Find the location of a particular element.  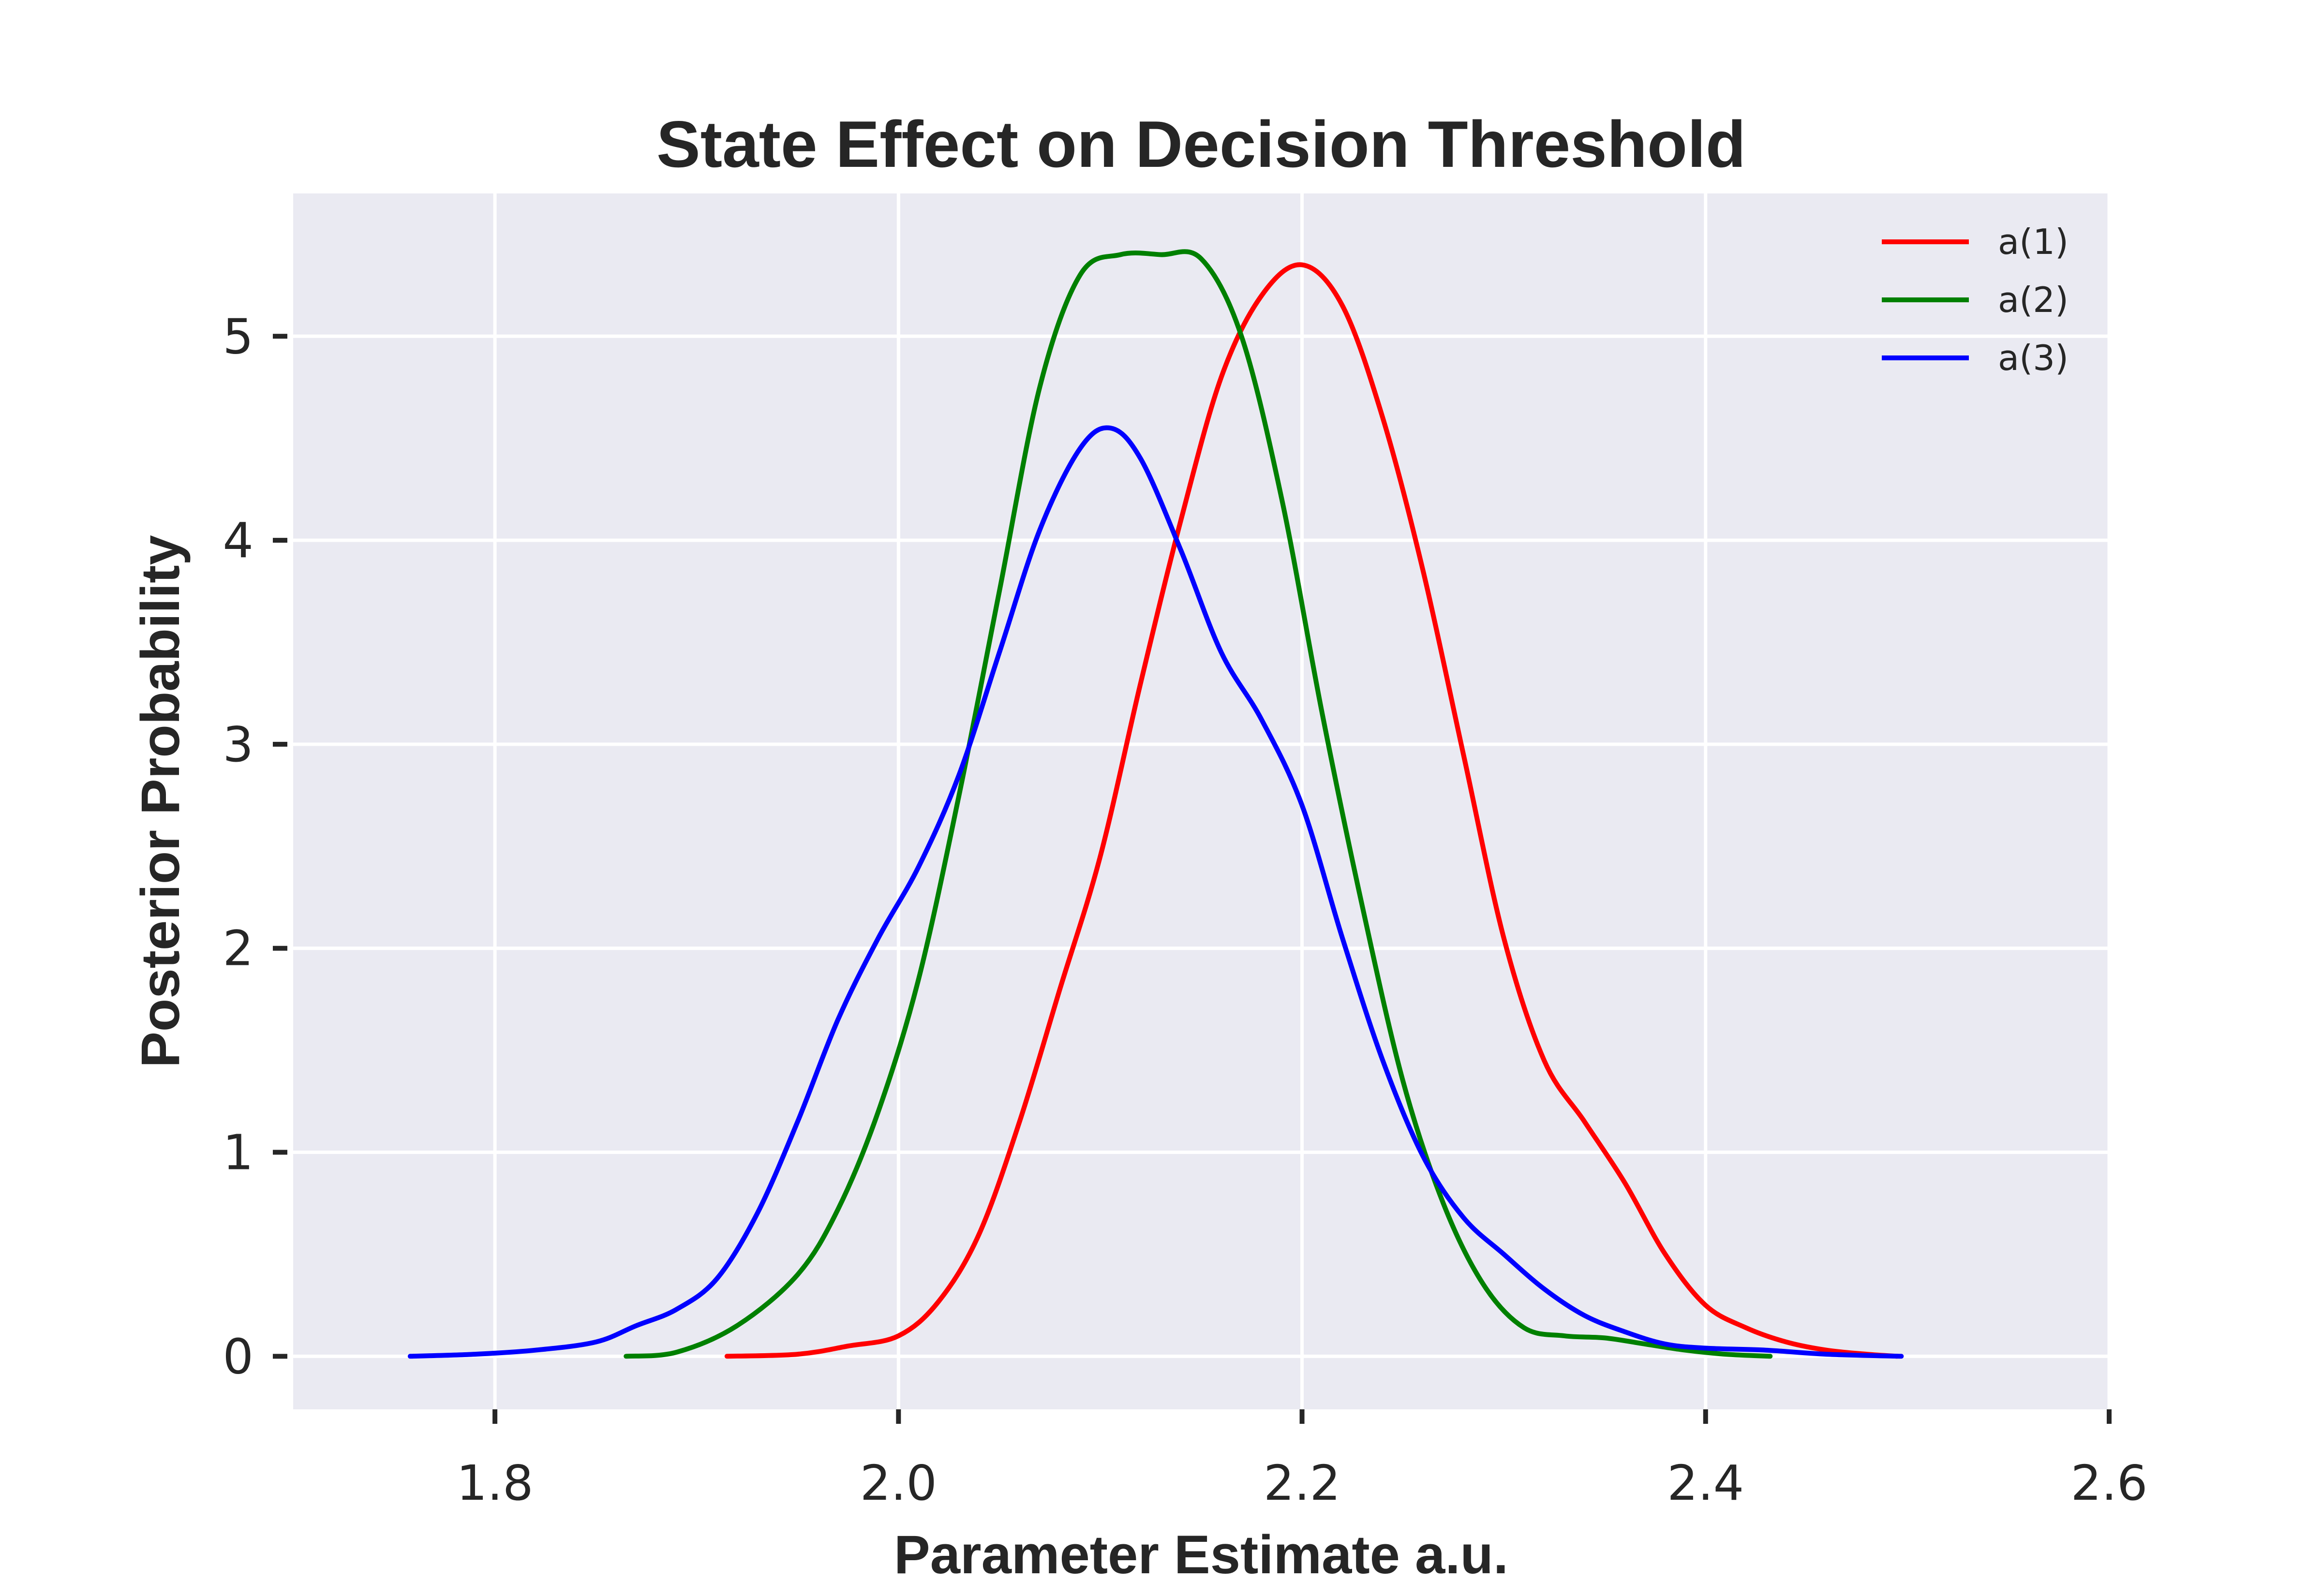

x-tick-label: 2.4 is located at coordinates (1705, 1483).